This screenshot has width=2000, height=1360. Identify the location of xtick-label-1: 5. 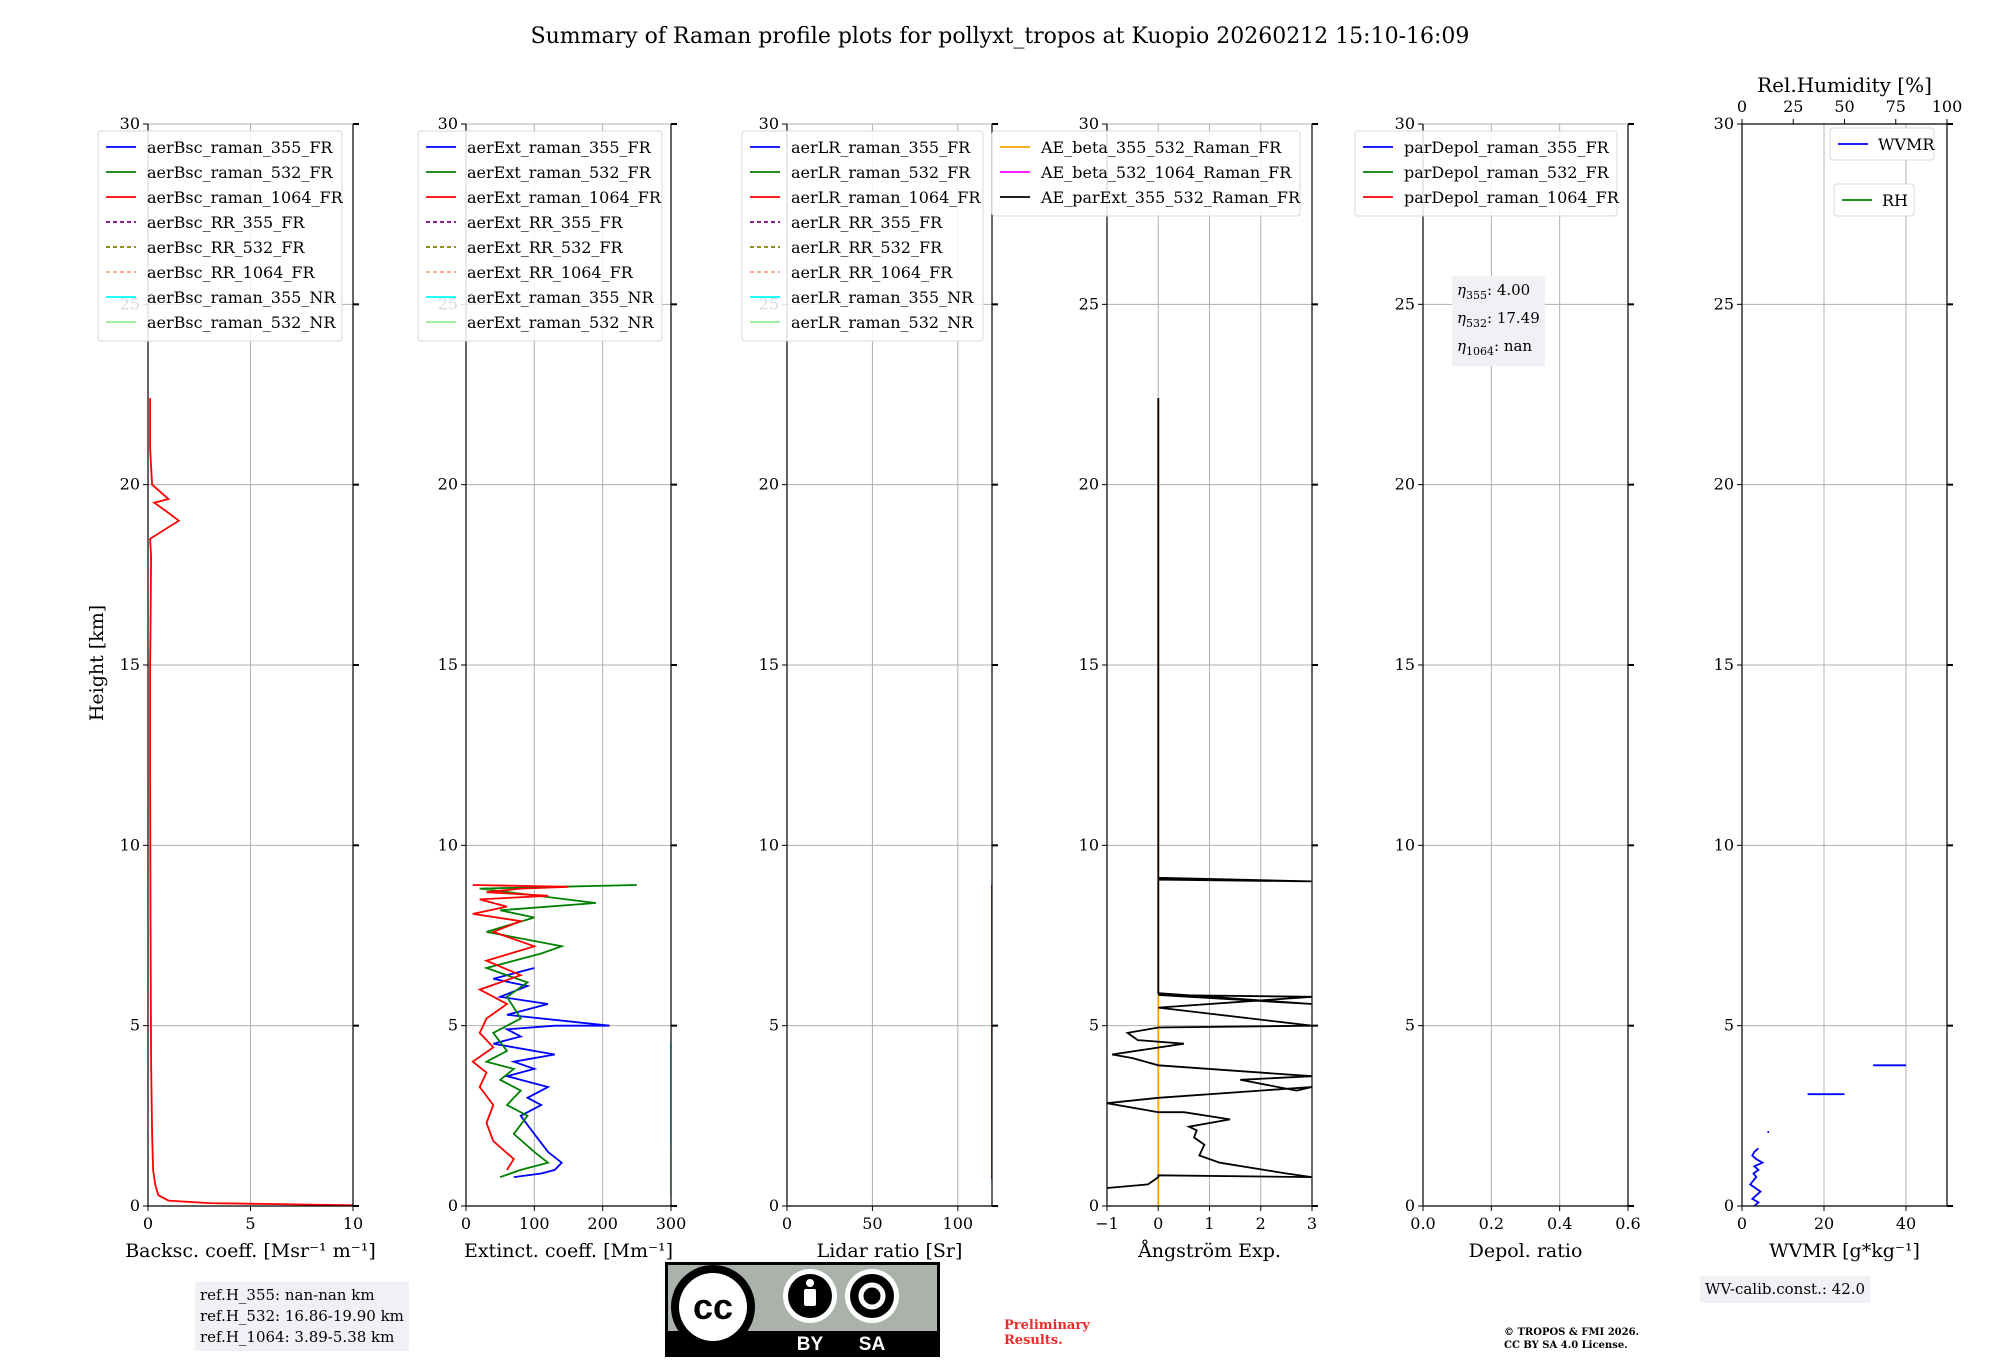
(250, 1223).